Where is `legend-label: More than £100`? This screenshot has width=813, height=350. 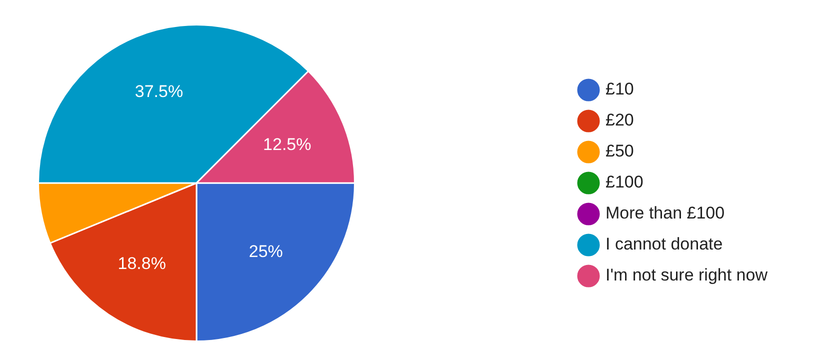 legend-label: More than £100 is located at coordinates (665, 213).